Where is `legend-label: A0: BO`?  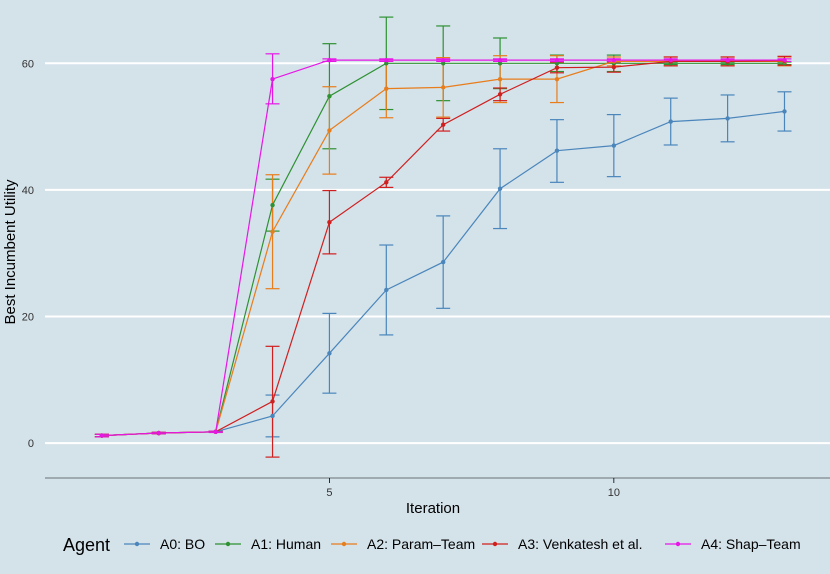
legend-label: A0: BO is located at coordinates (182, 544).